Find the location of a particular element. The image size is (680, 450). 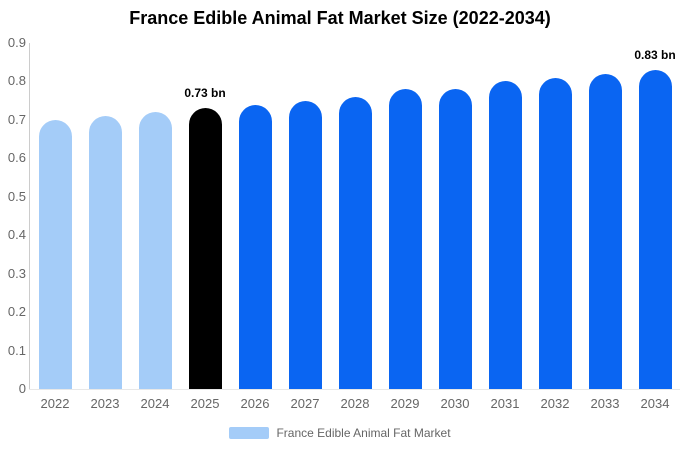

y-tick-label: 0.5 is located at coordinates (16, 196).